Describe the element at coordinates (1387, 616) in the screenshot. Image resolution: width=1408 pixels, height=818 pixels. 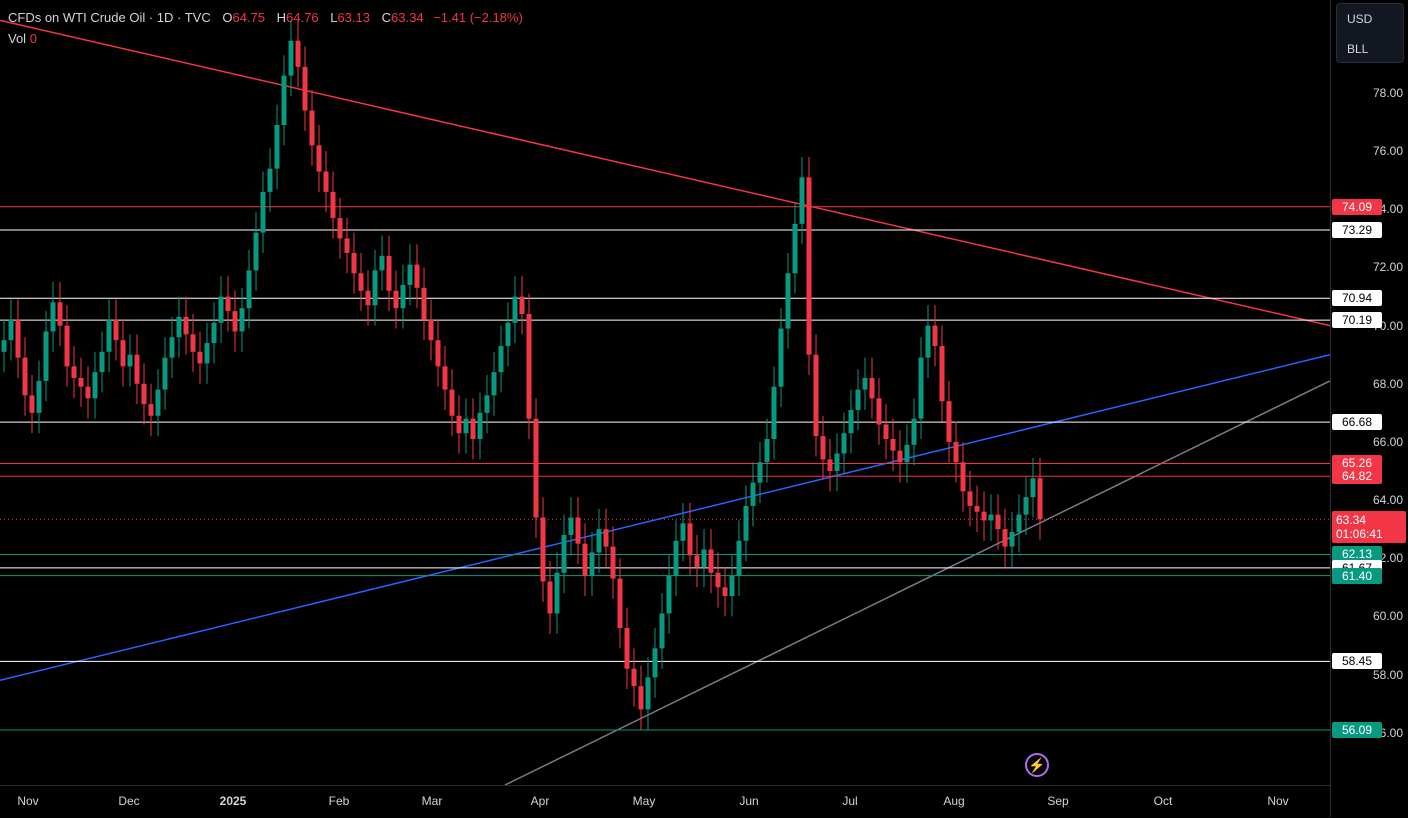
I see `price-tick-label: 60.00` at that location.